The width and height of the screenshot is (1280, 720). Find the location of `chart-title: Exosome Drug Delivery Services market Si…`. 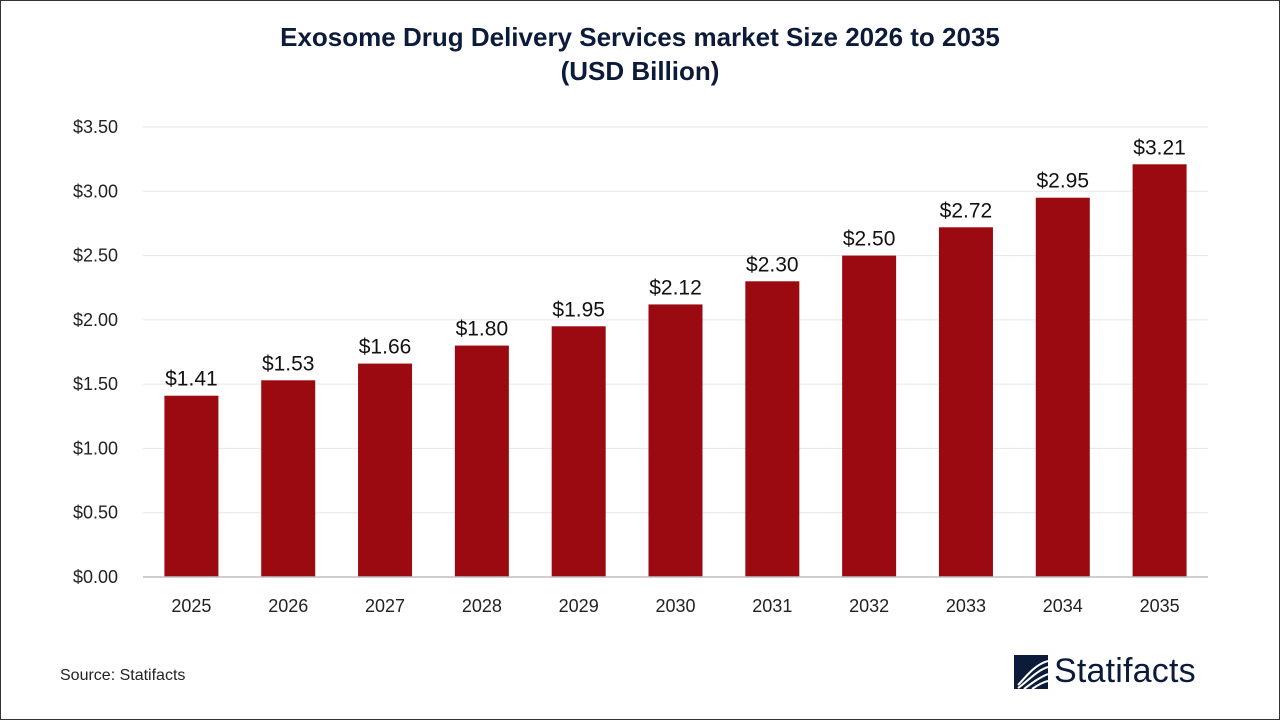

chart-title: Exosome Drug Delivery Services market Si… is located at coordinates (640, 54).